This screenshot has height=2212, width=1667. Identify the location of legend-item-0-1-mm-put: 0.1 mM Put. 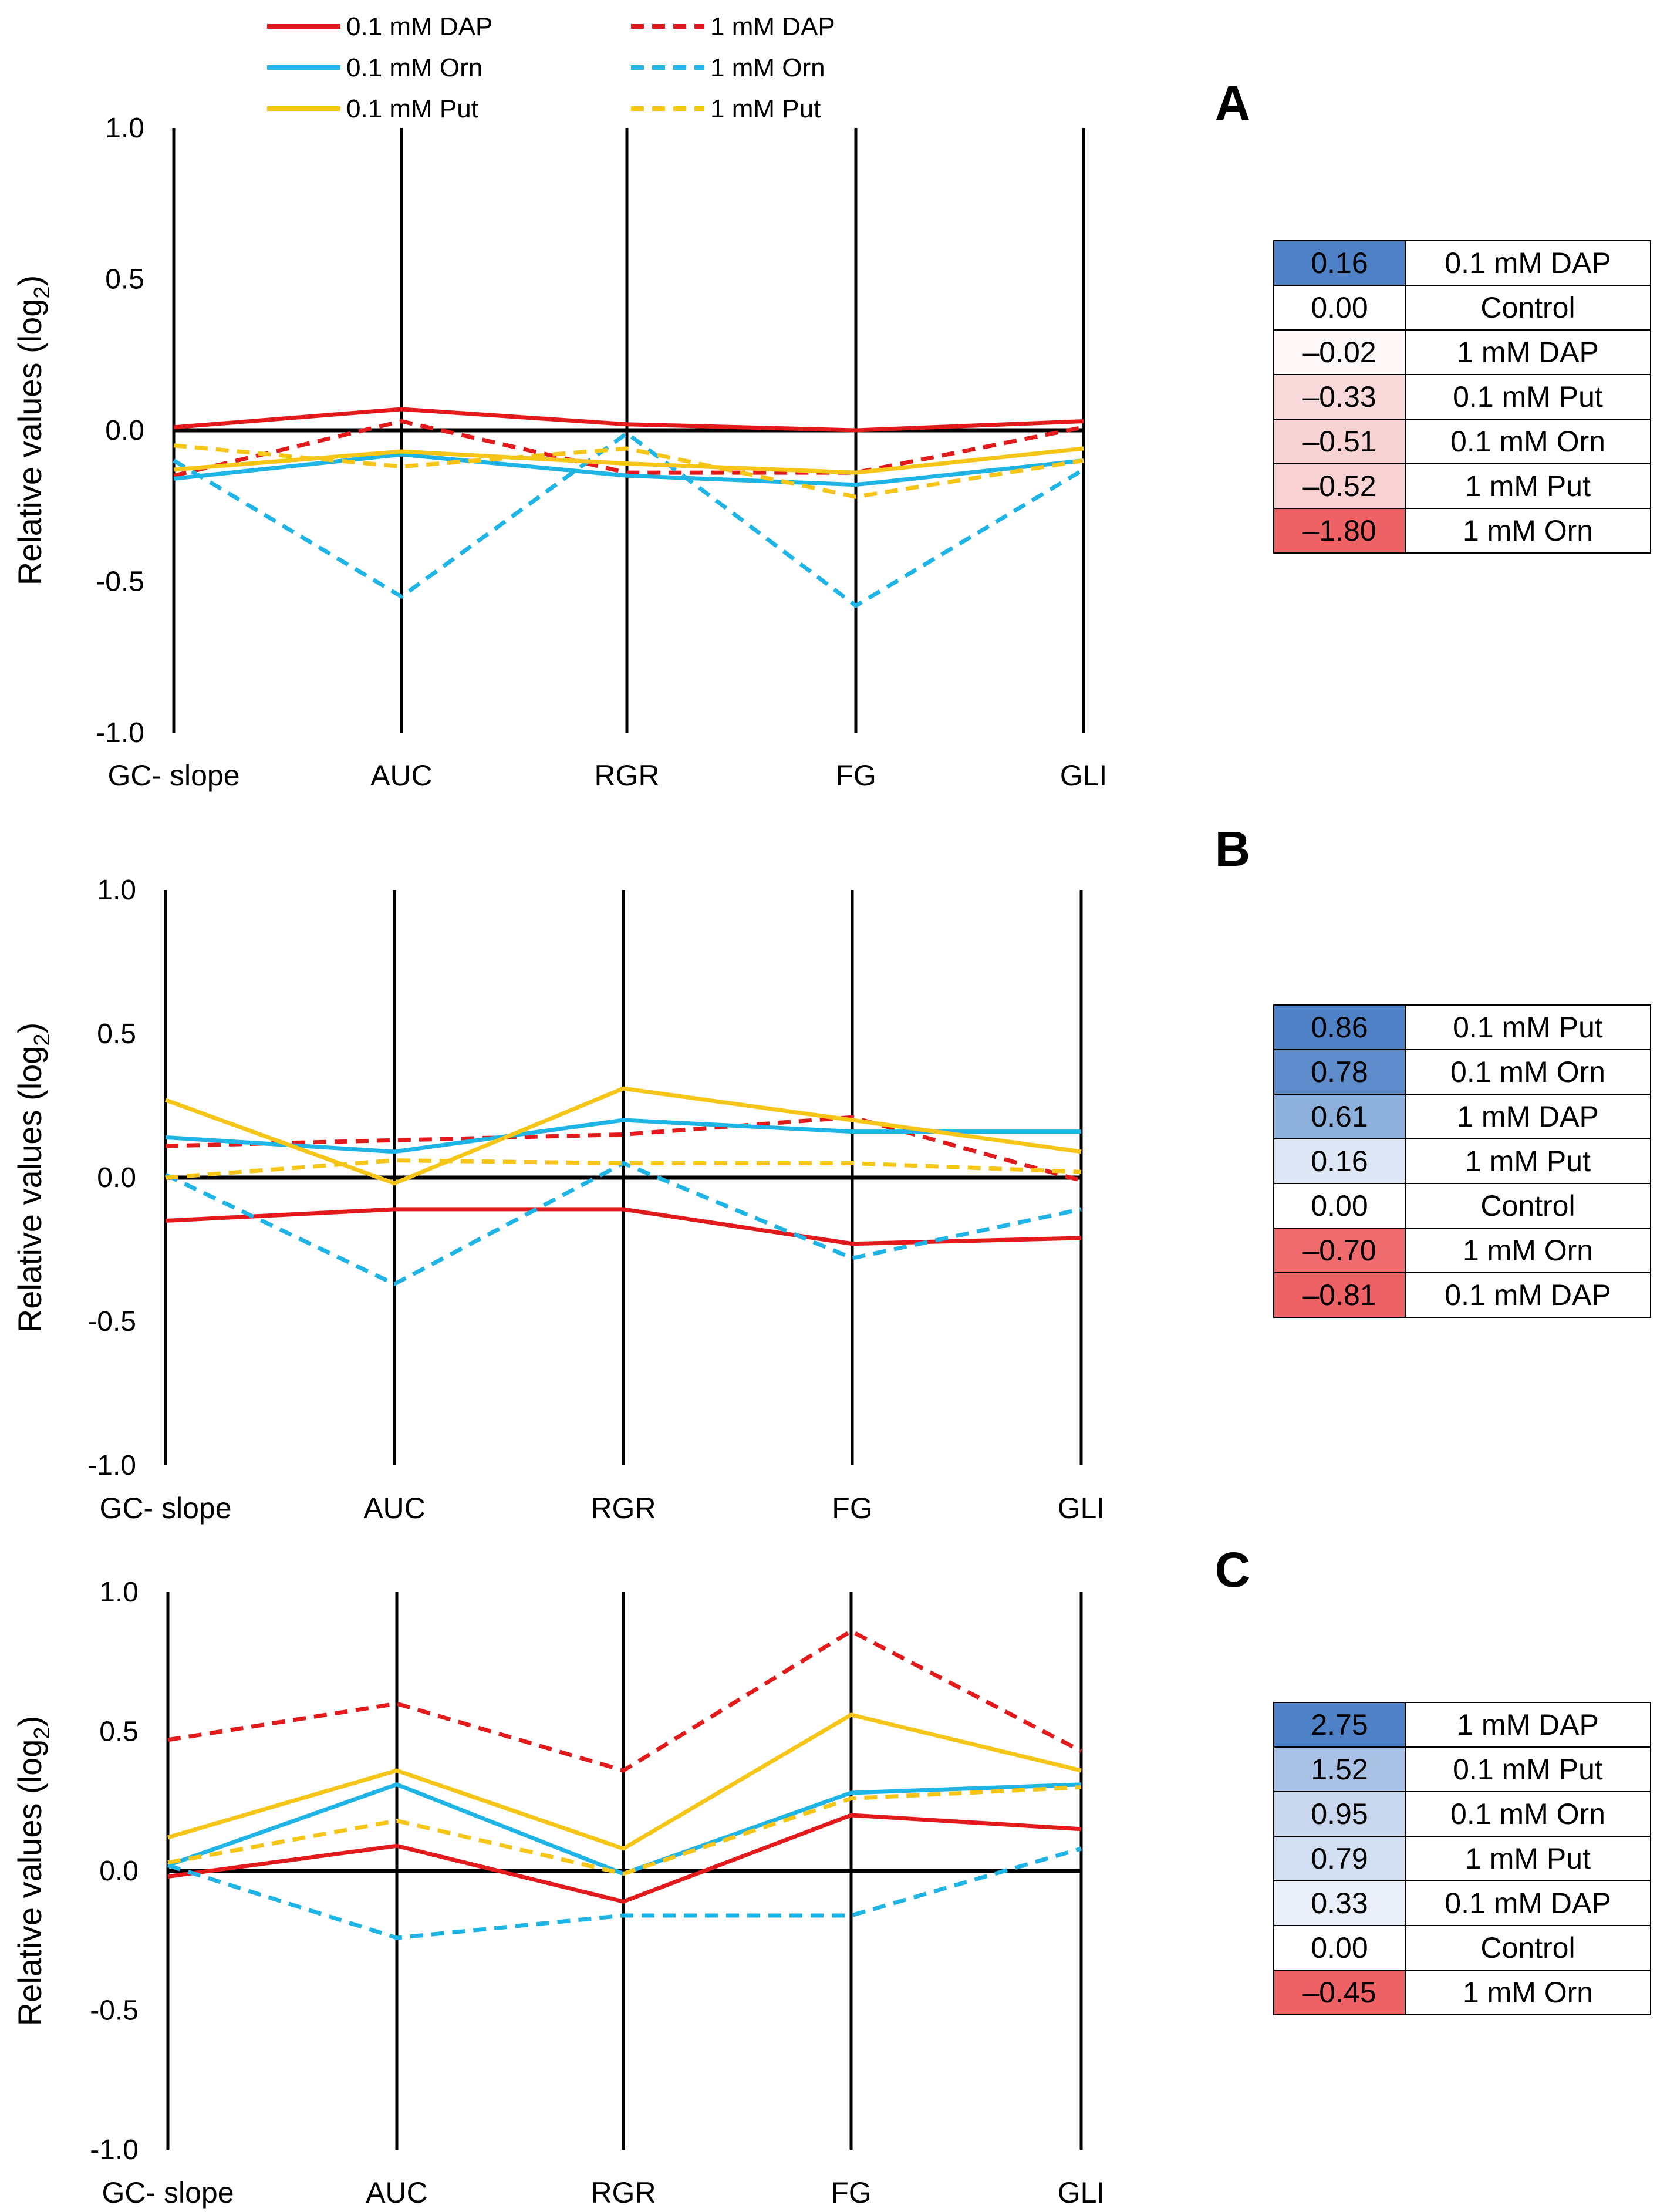
(372, 109).